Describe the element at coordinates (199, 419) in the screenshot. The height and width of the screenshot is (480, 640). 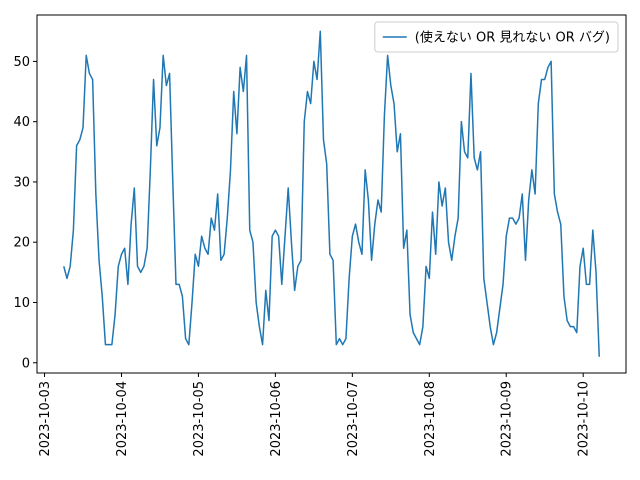
I see `x-tick-label: 2023-10-05` at that location.